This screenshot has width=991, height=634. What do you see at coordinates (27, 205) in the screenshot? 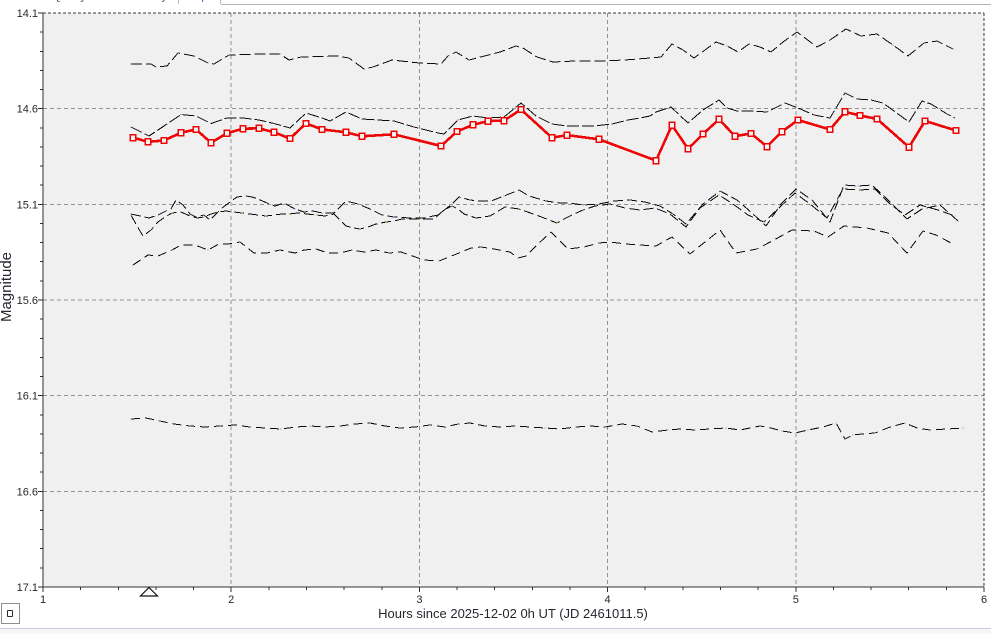
I see `svg-text: 15.1` at bounding box center [27, 205].